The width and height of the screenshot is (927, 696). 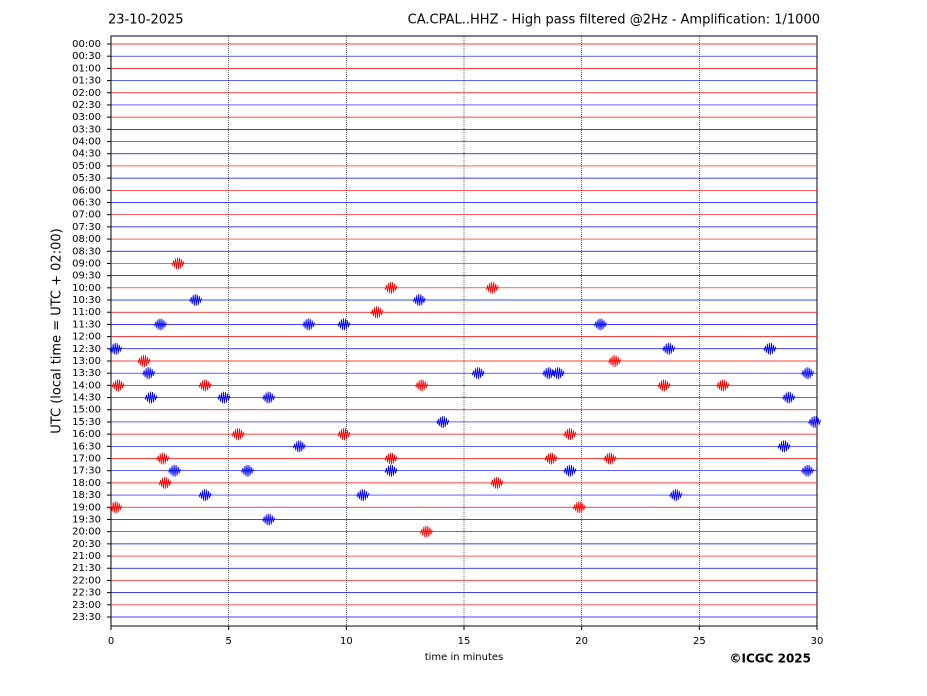 What do you see at coordinates (86, 544) in the screenshot?
I see `y-tick-label: 20:30` at bounding box center [86, 544].